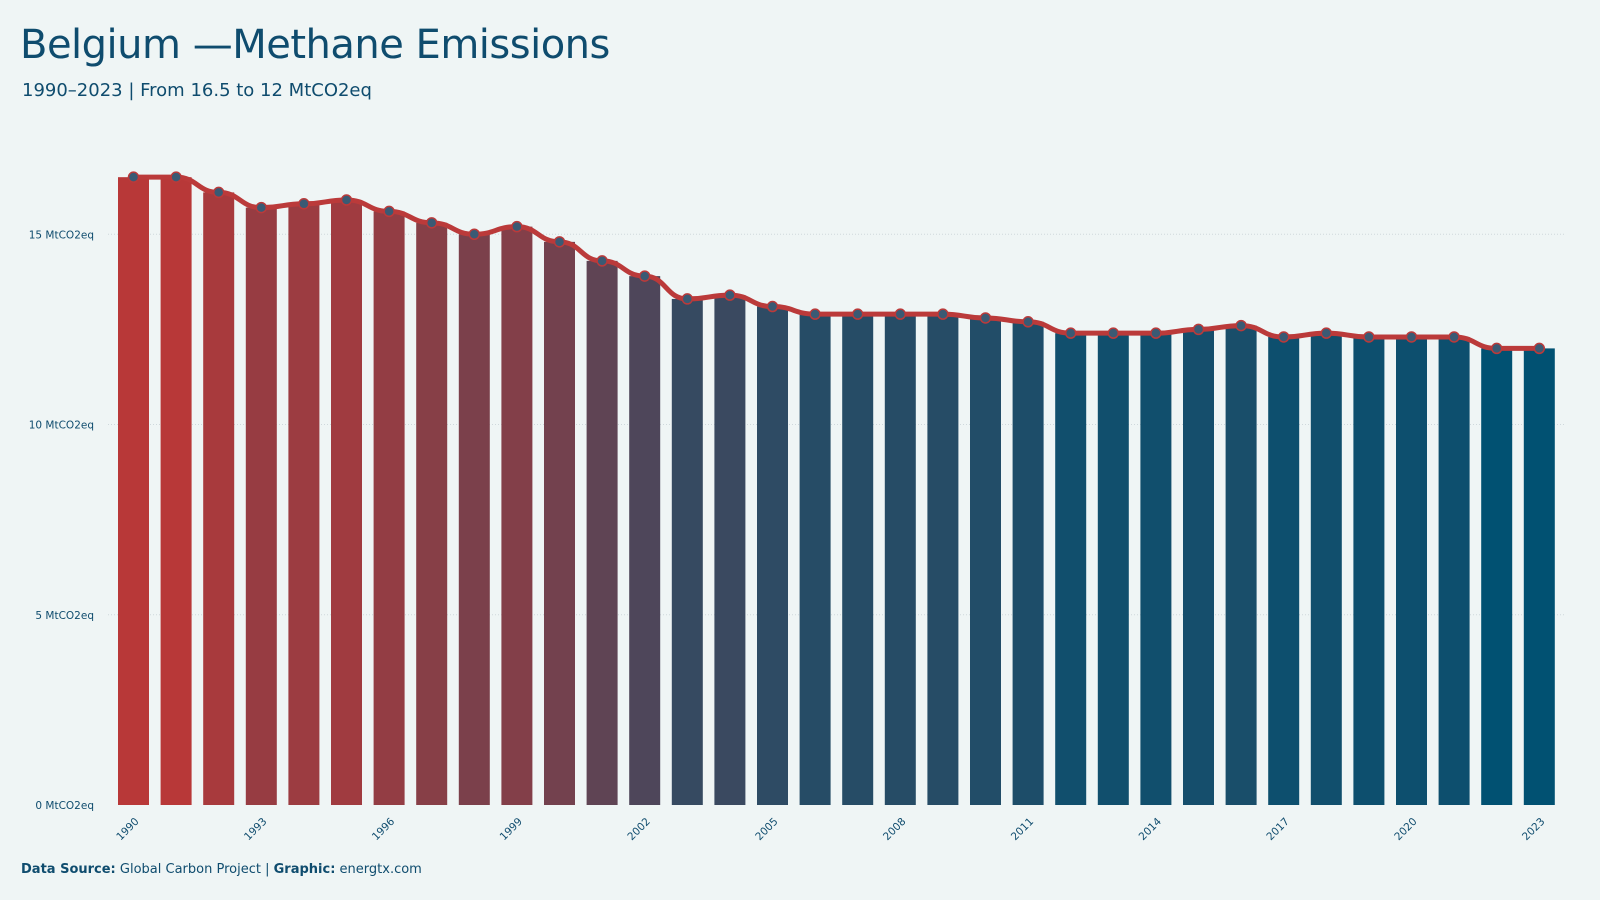  Describe the element at coordinates (1369, 337) in the screenshot. I see `point-2019` at that location.